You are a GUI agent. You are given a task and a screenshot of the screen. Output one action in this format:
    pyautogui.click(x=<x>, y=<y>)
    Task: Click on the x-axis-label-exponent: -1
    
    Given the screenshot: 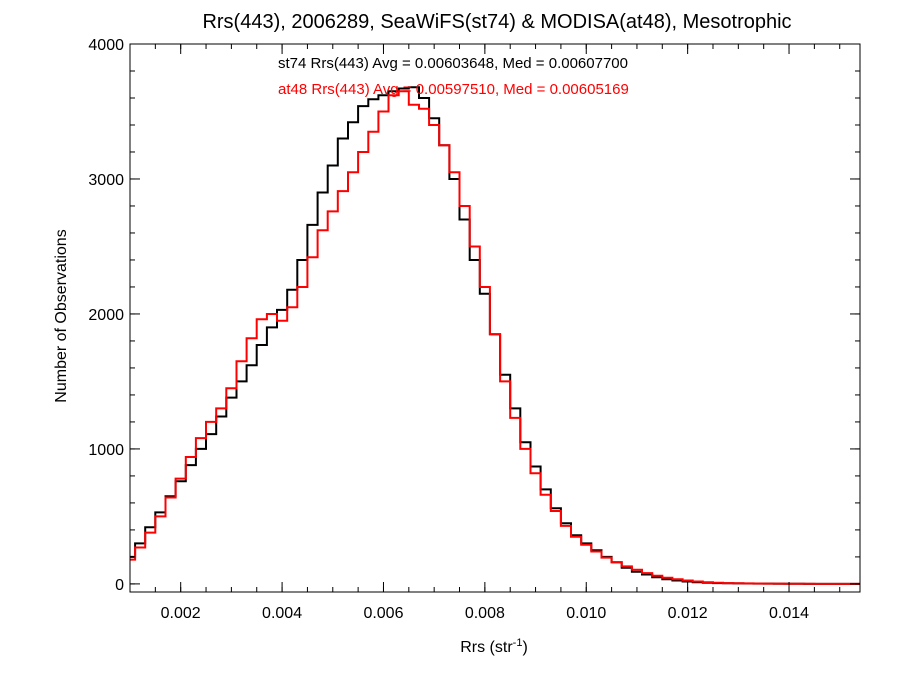 What is the action you would take?
    pyautogui.click(x=518, y=643)
    